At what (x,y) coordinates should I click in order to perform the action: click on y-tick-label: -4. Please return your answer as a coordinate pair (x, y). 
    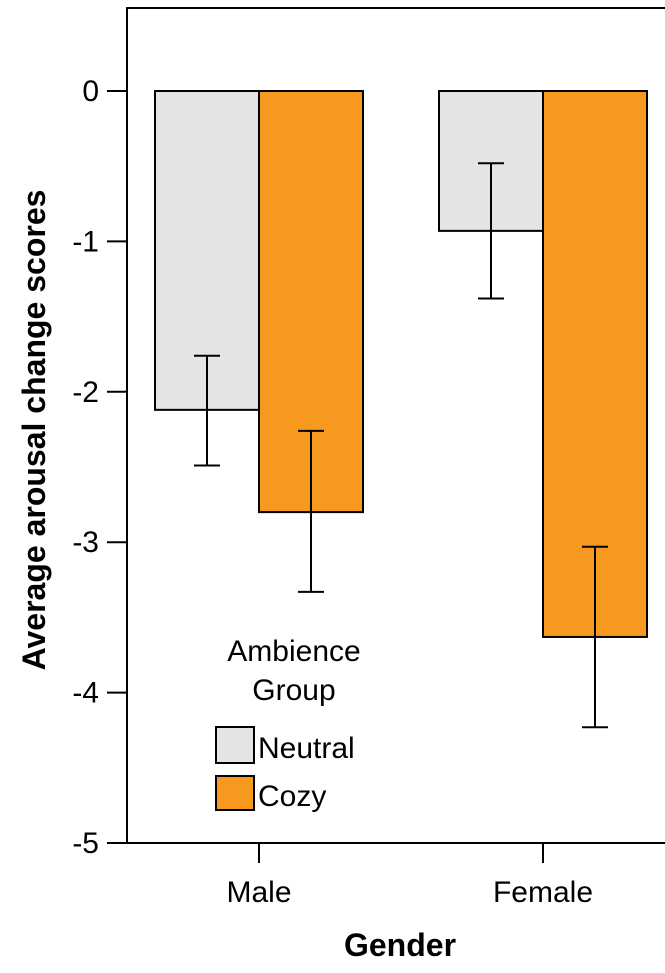
    Looking at the image, I should click on (85, 693).